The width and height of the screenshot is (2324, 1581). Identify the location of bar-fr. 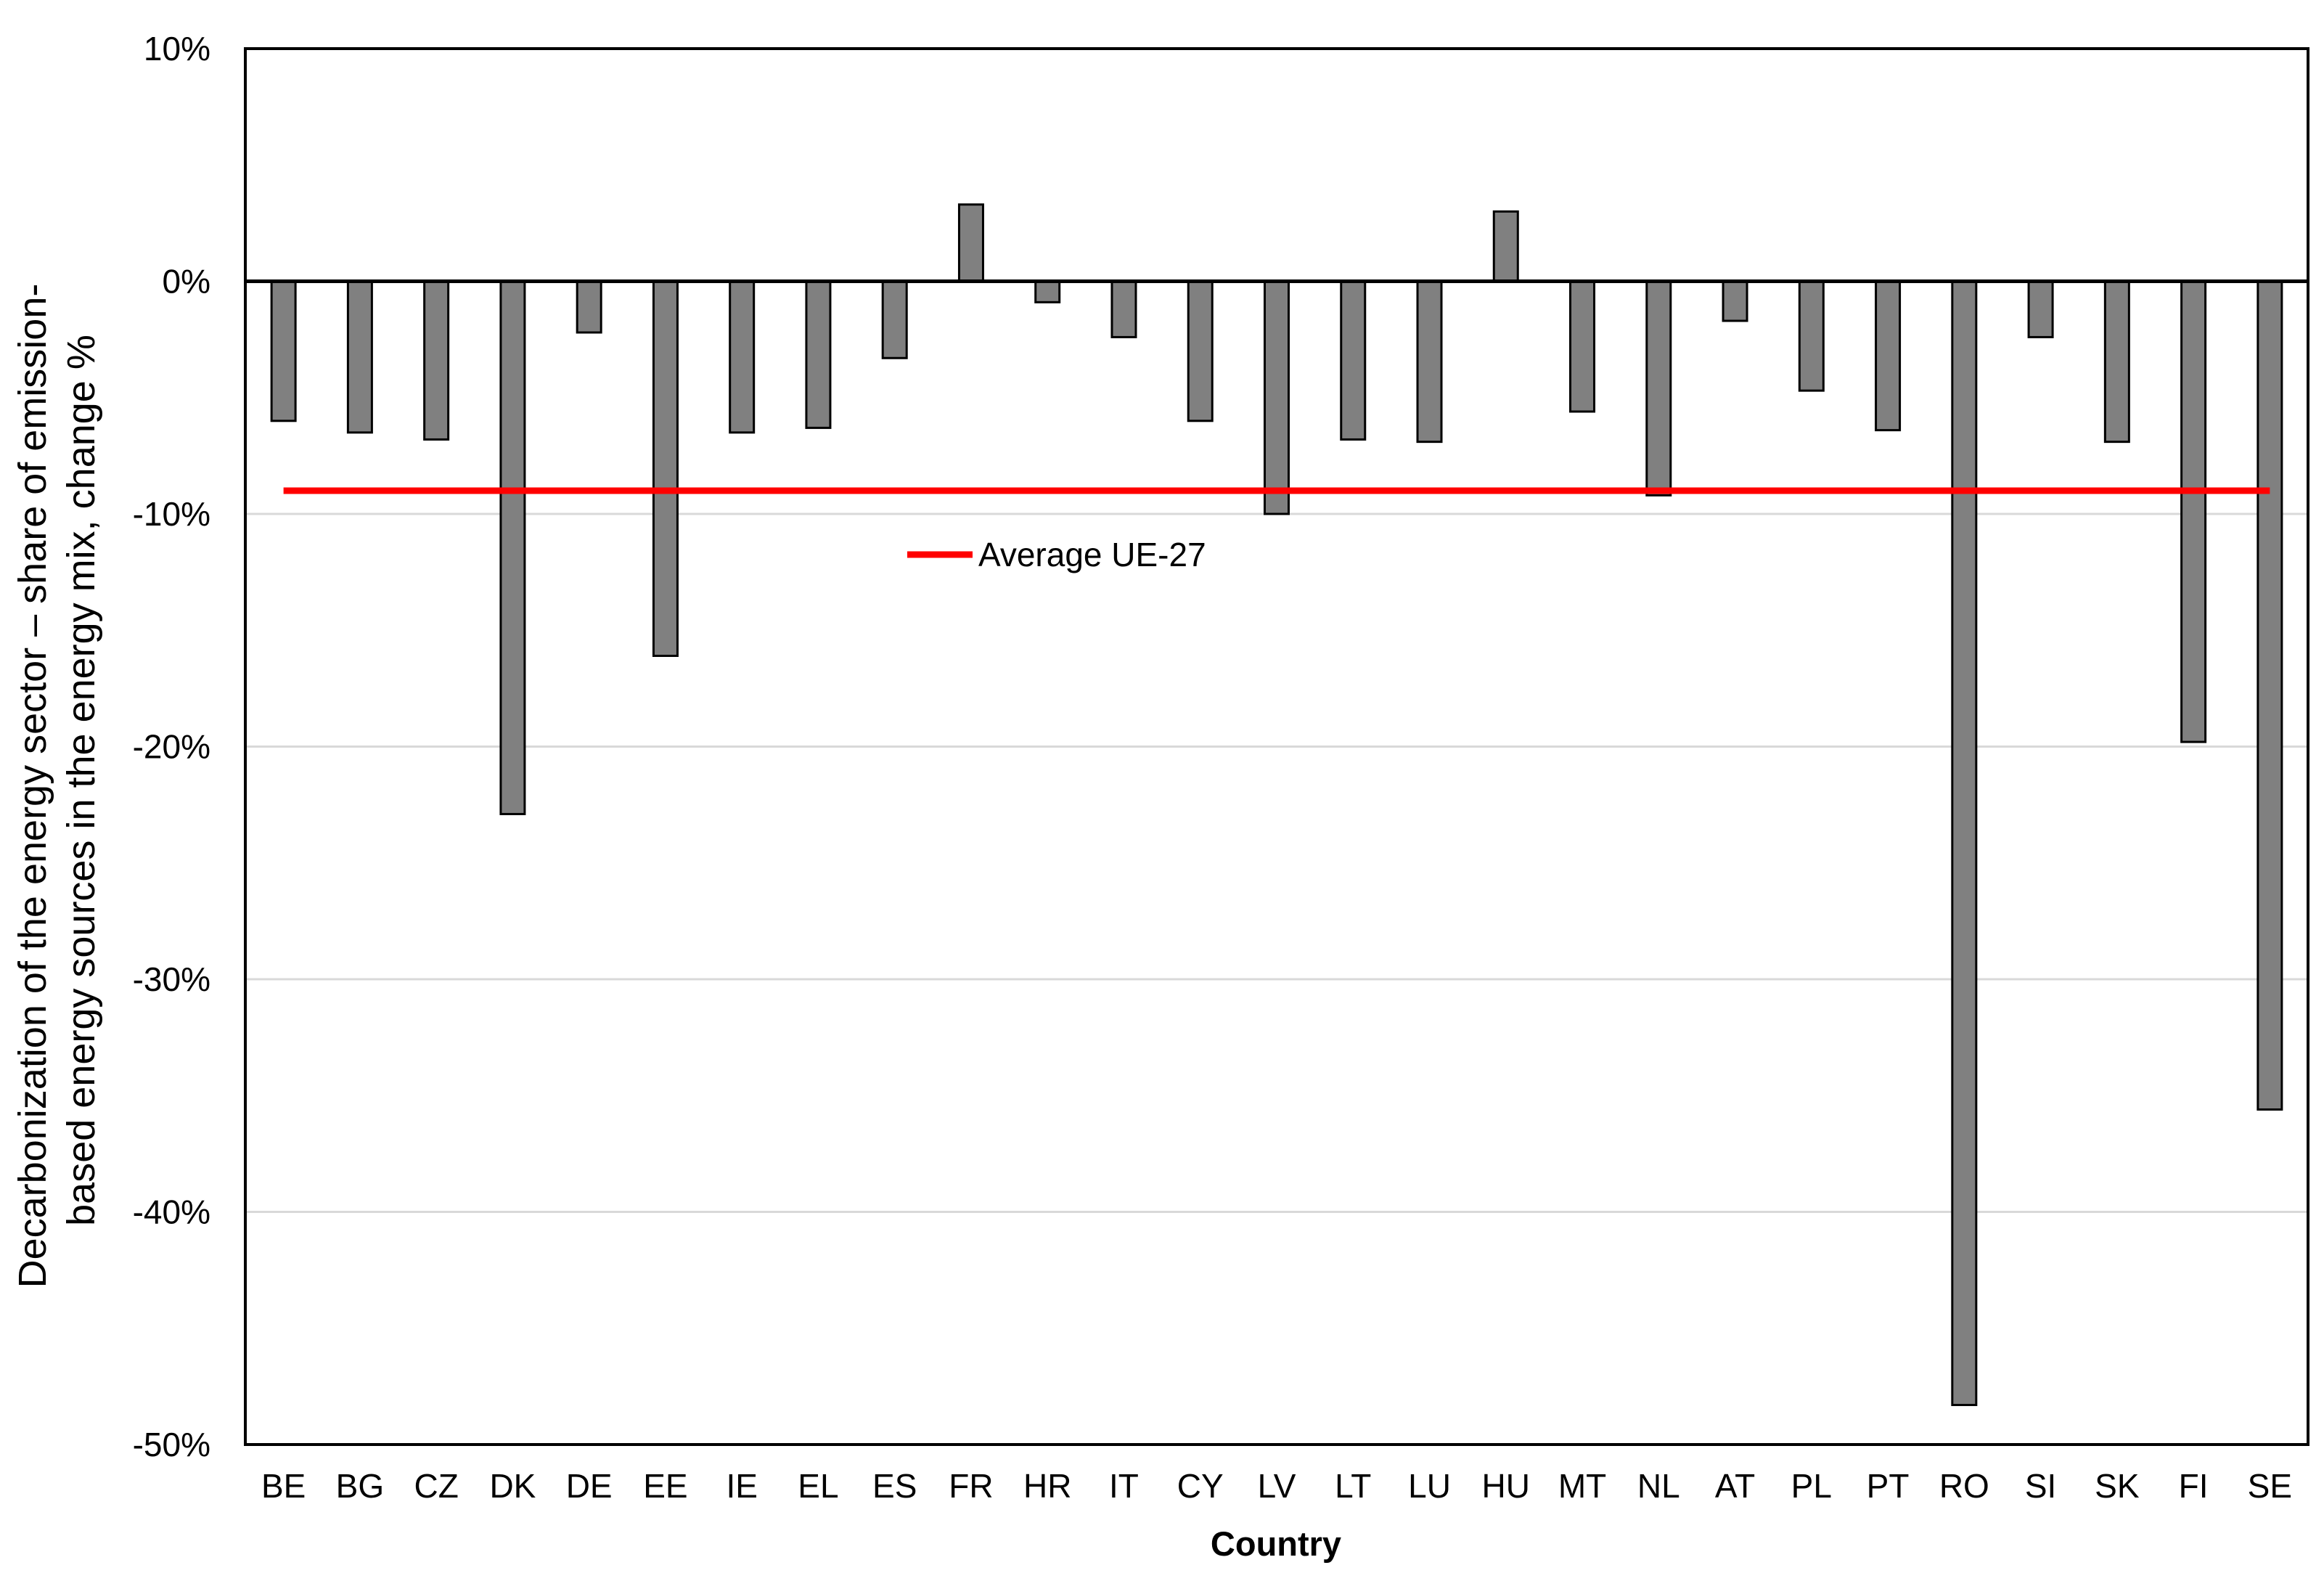
(971, 242).